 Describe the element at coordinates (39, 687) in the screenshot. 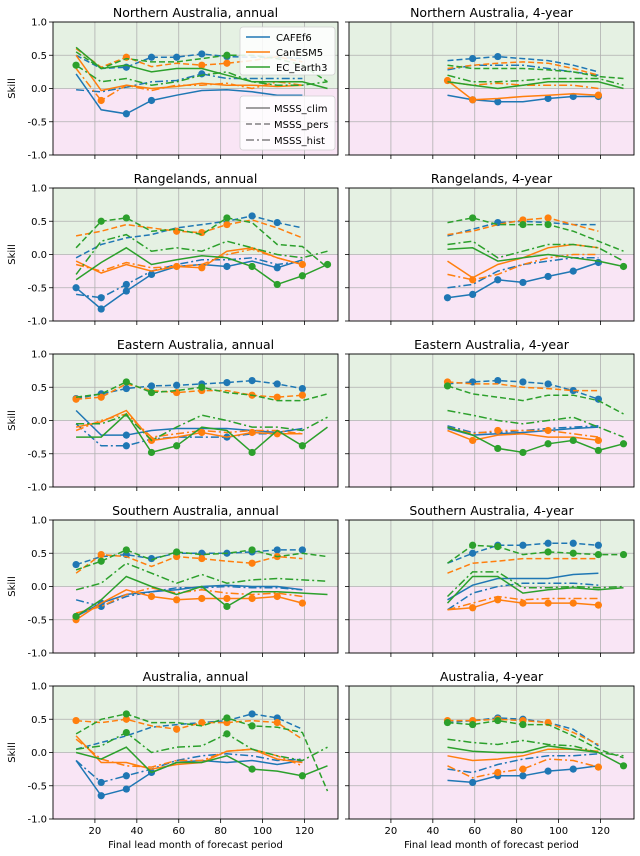

I see `y-tick-label: 1.0` at that location.